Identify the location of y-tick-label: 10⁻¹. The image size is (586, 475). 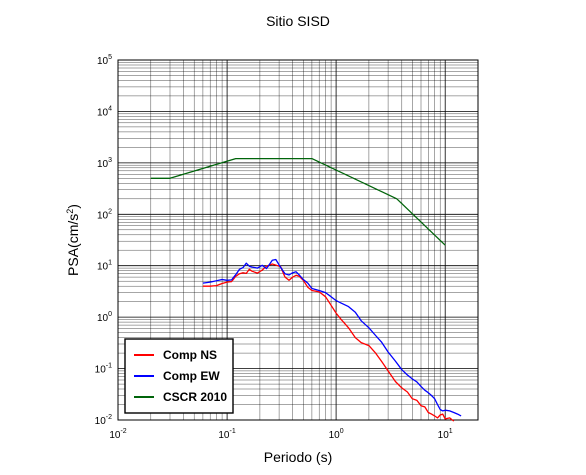
(103, 369).